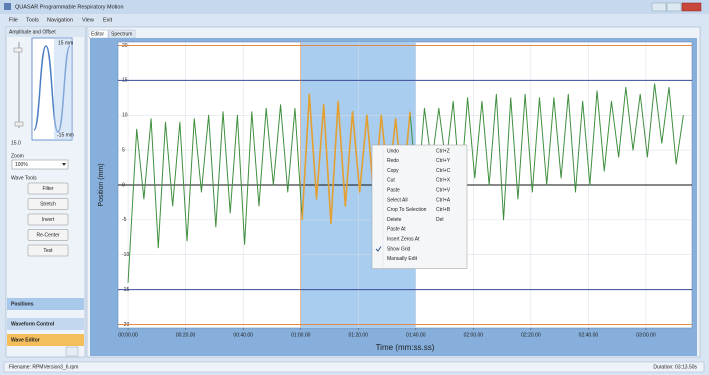 The width and height of the screenshot is (709, 375). Describe the element at coordinates (391, 181) in the screenshot. I see `context-menu-label: Cut` at that location.